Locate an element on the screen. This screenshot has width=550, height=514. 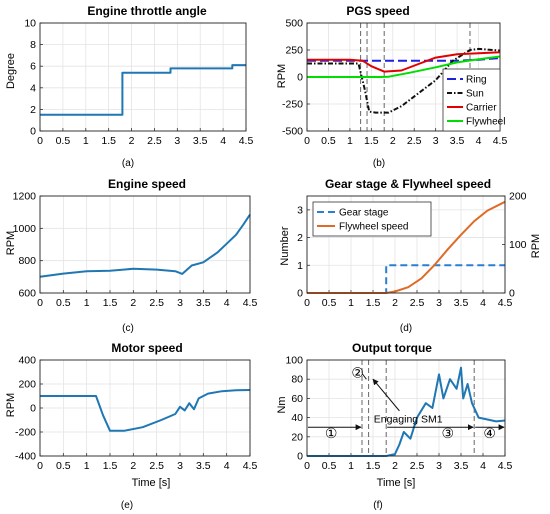
y-tick-label: 1200 is located at coordinates (25, 197).